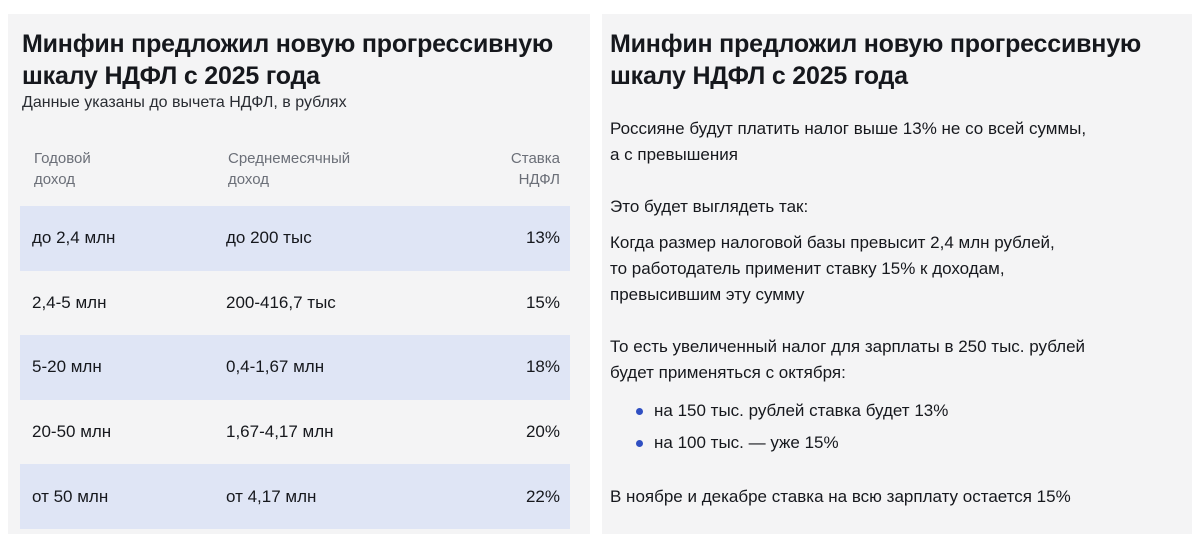 Image resolution: width=1200 pixels, height=540 pixels. I want to click on table-row: 20-50 млн 1,67-4,17 млн 20%, so click(295, 432).